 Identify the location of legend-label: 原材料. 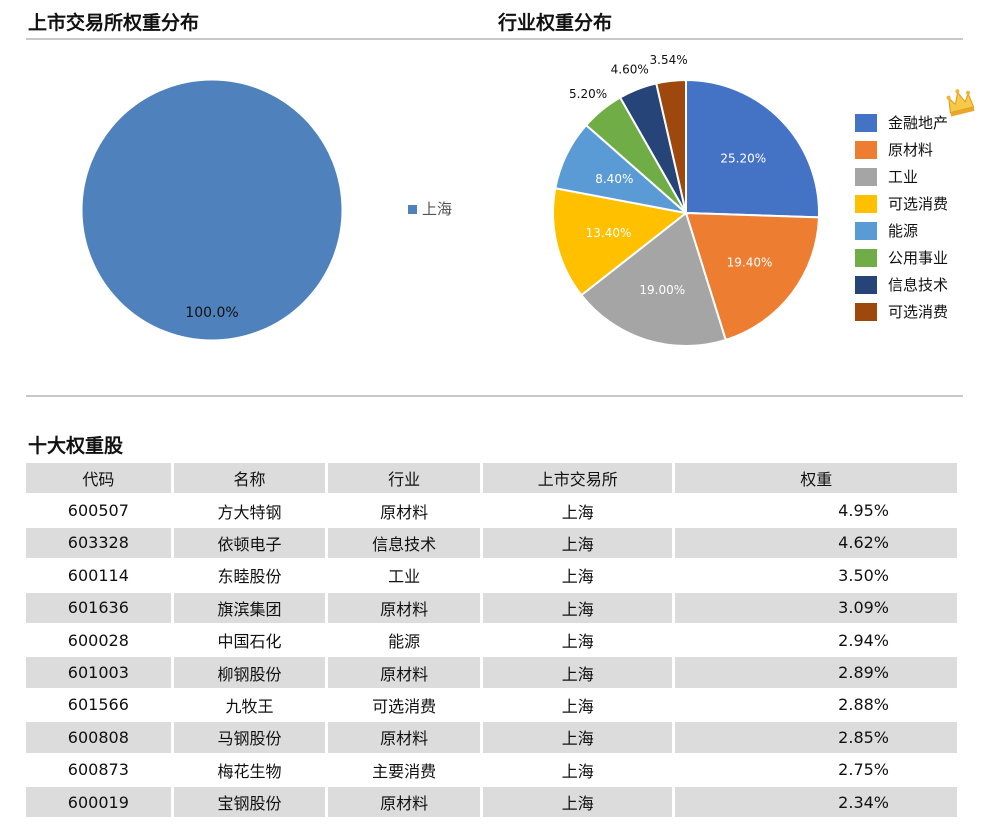
(911, 150).